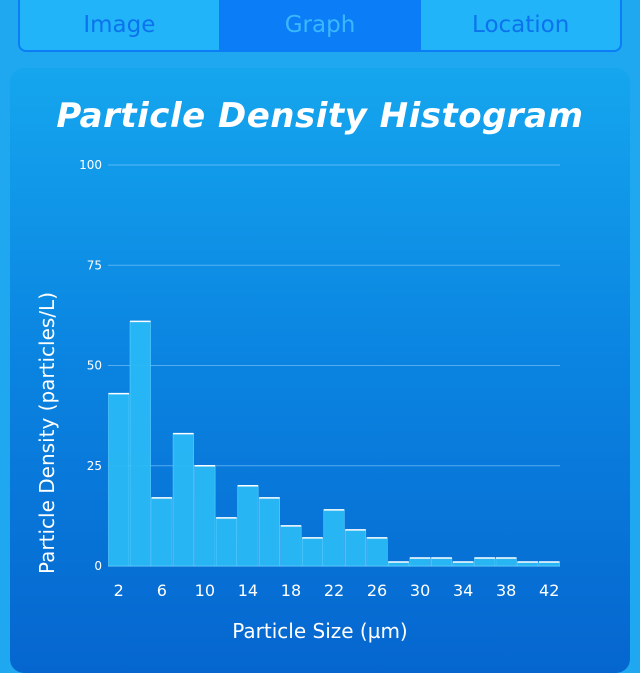 The width and height of the screenshot is (640, 673). Describe the element at coordinates (119, 25) in the screenshot. I see `tab-image: Image` at that location.